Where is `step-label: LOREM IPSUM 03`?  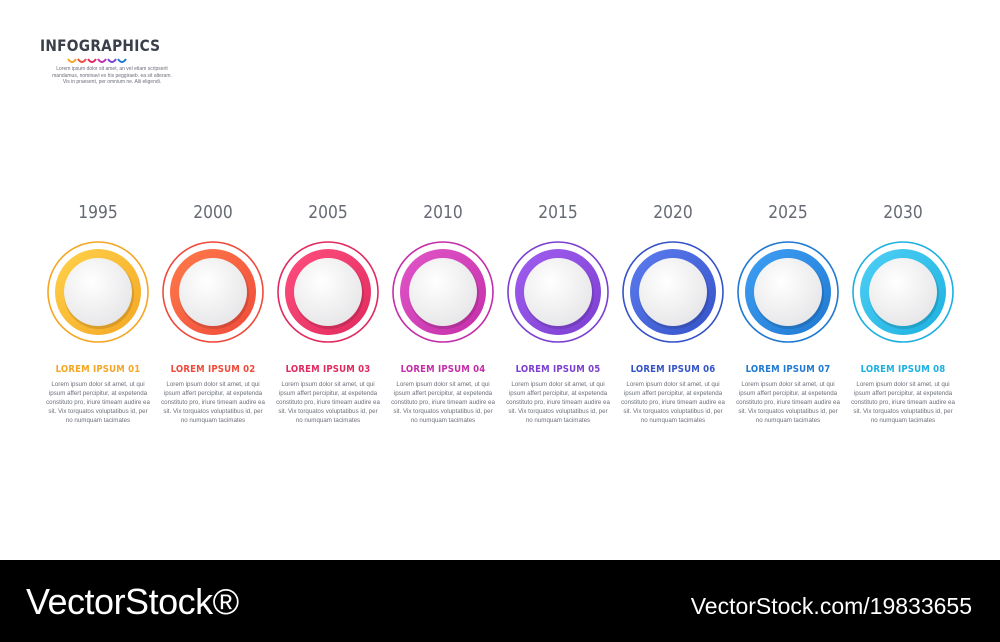 step-label: LOREM IPSUM 03 is located at coordinates (328, 369).